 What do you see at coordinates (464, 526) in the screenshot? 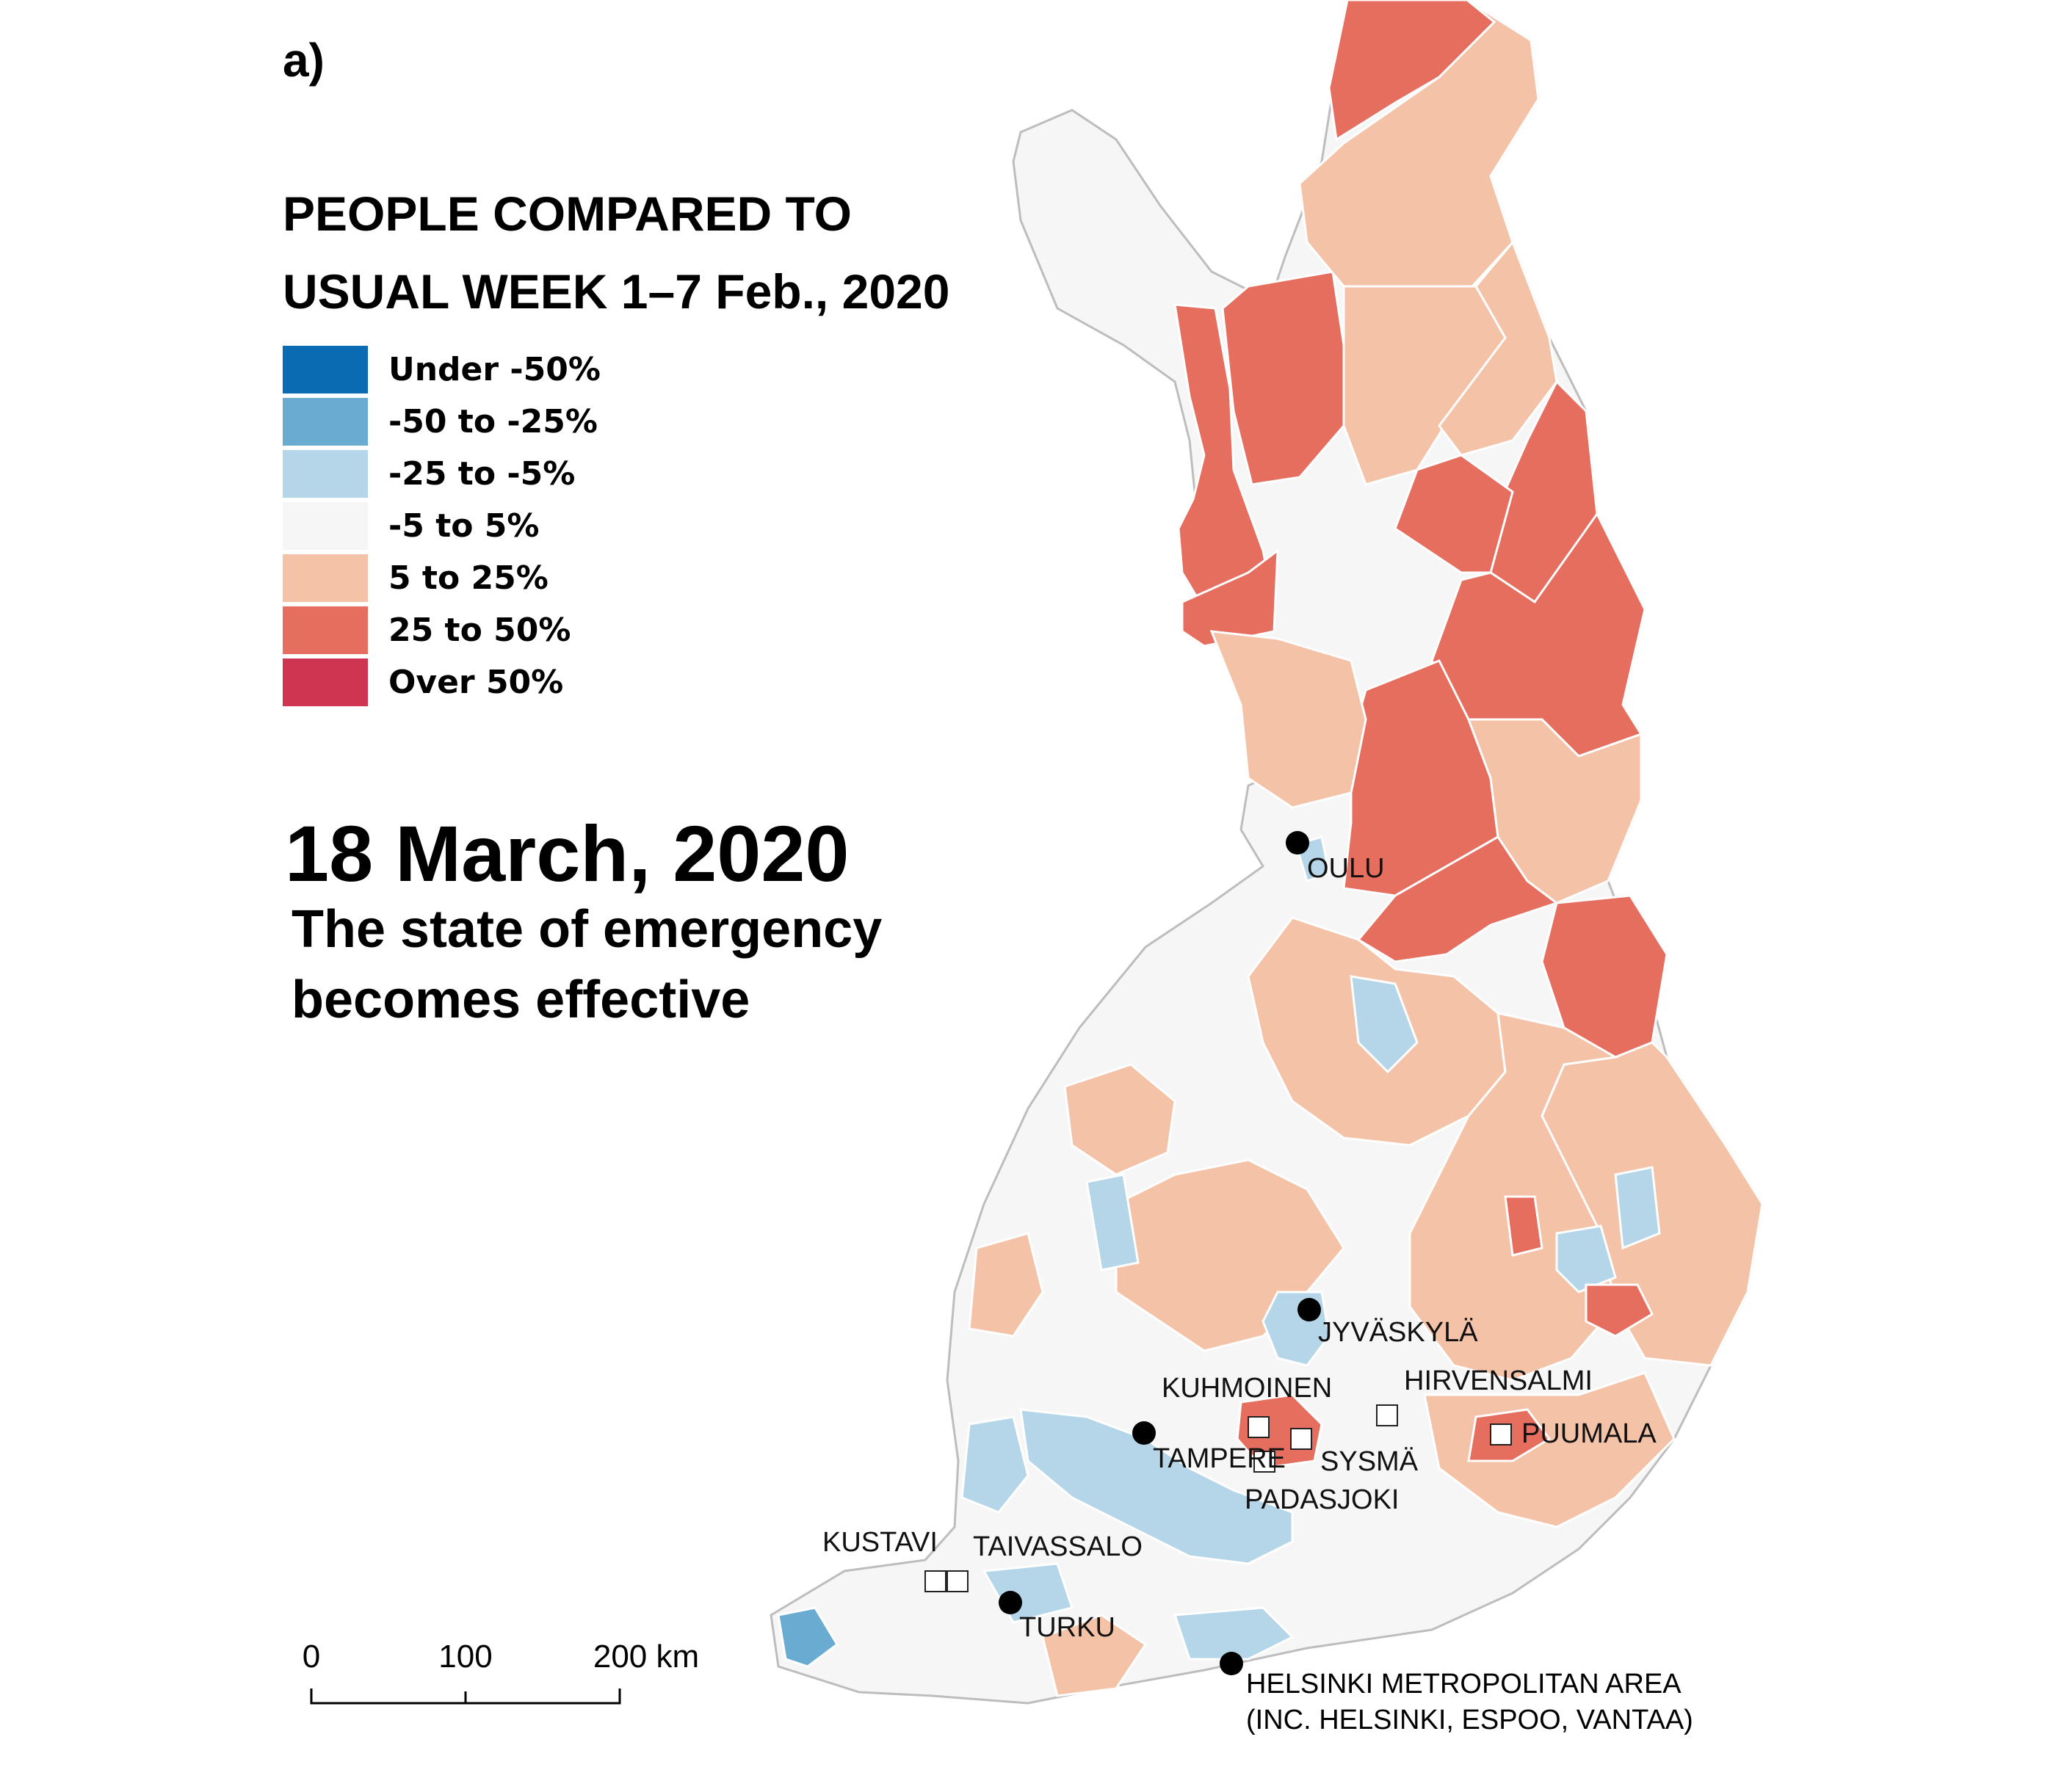
I see `legend-label: -5 to 5%` at bounding box center [464, 526].